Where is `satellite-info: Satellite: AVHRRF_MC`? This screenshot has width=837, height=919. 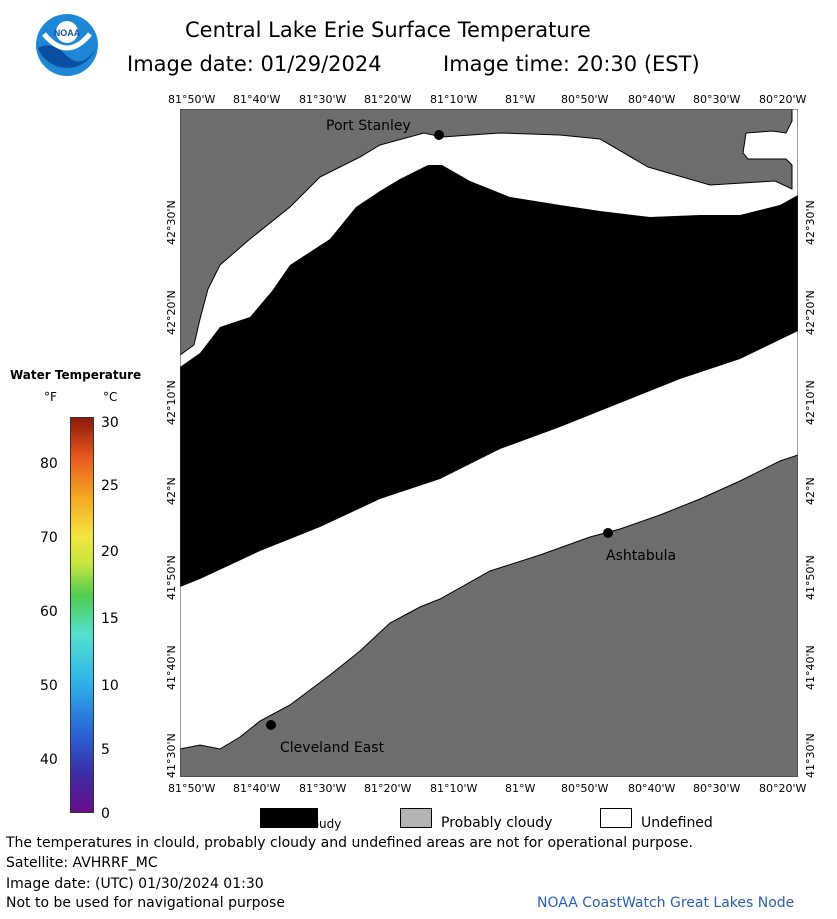 satellite-info: Satellite: AVHRRF_MC is located at coordinates (82, 863).